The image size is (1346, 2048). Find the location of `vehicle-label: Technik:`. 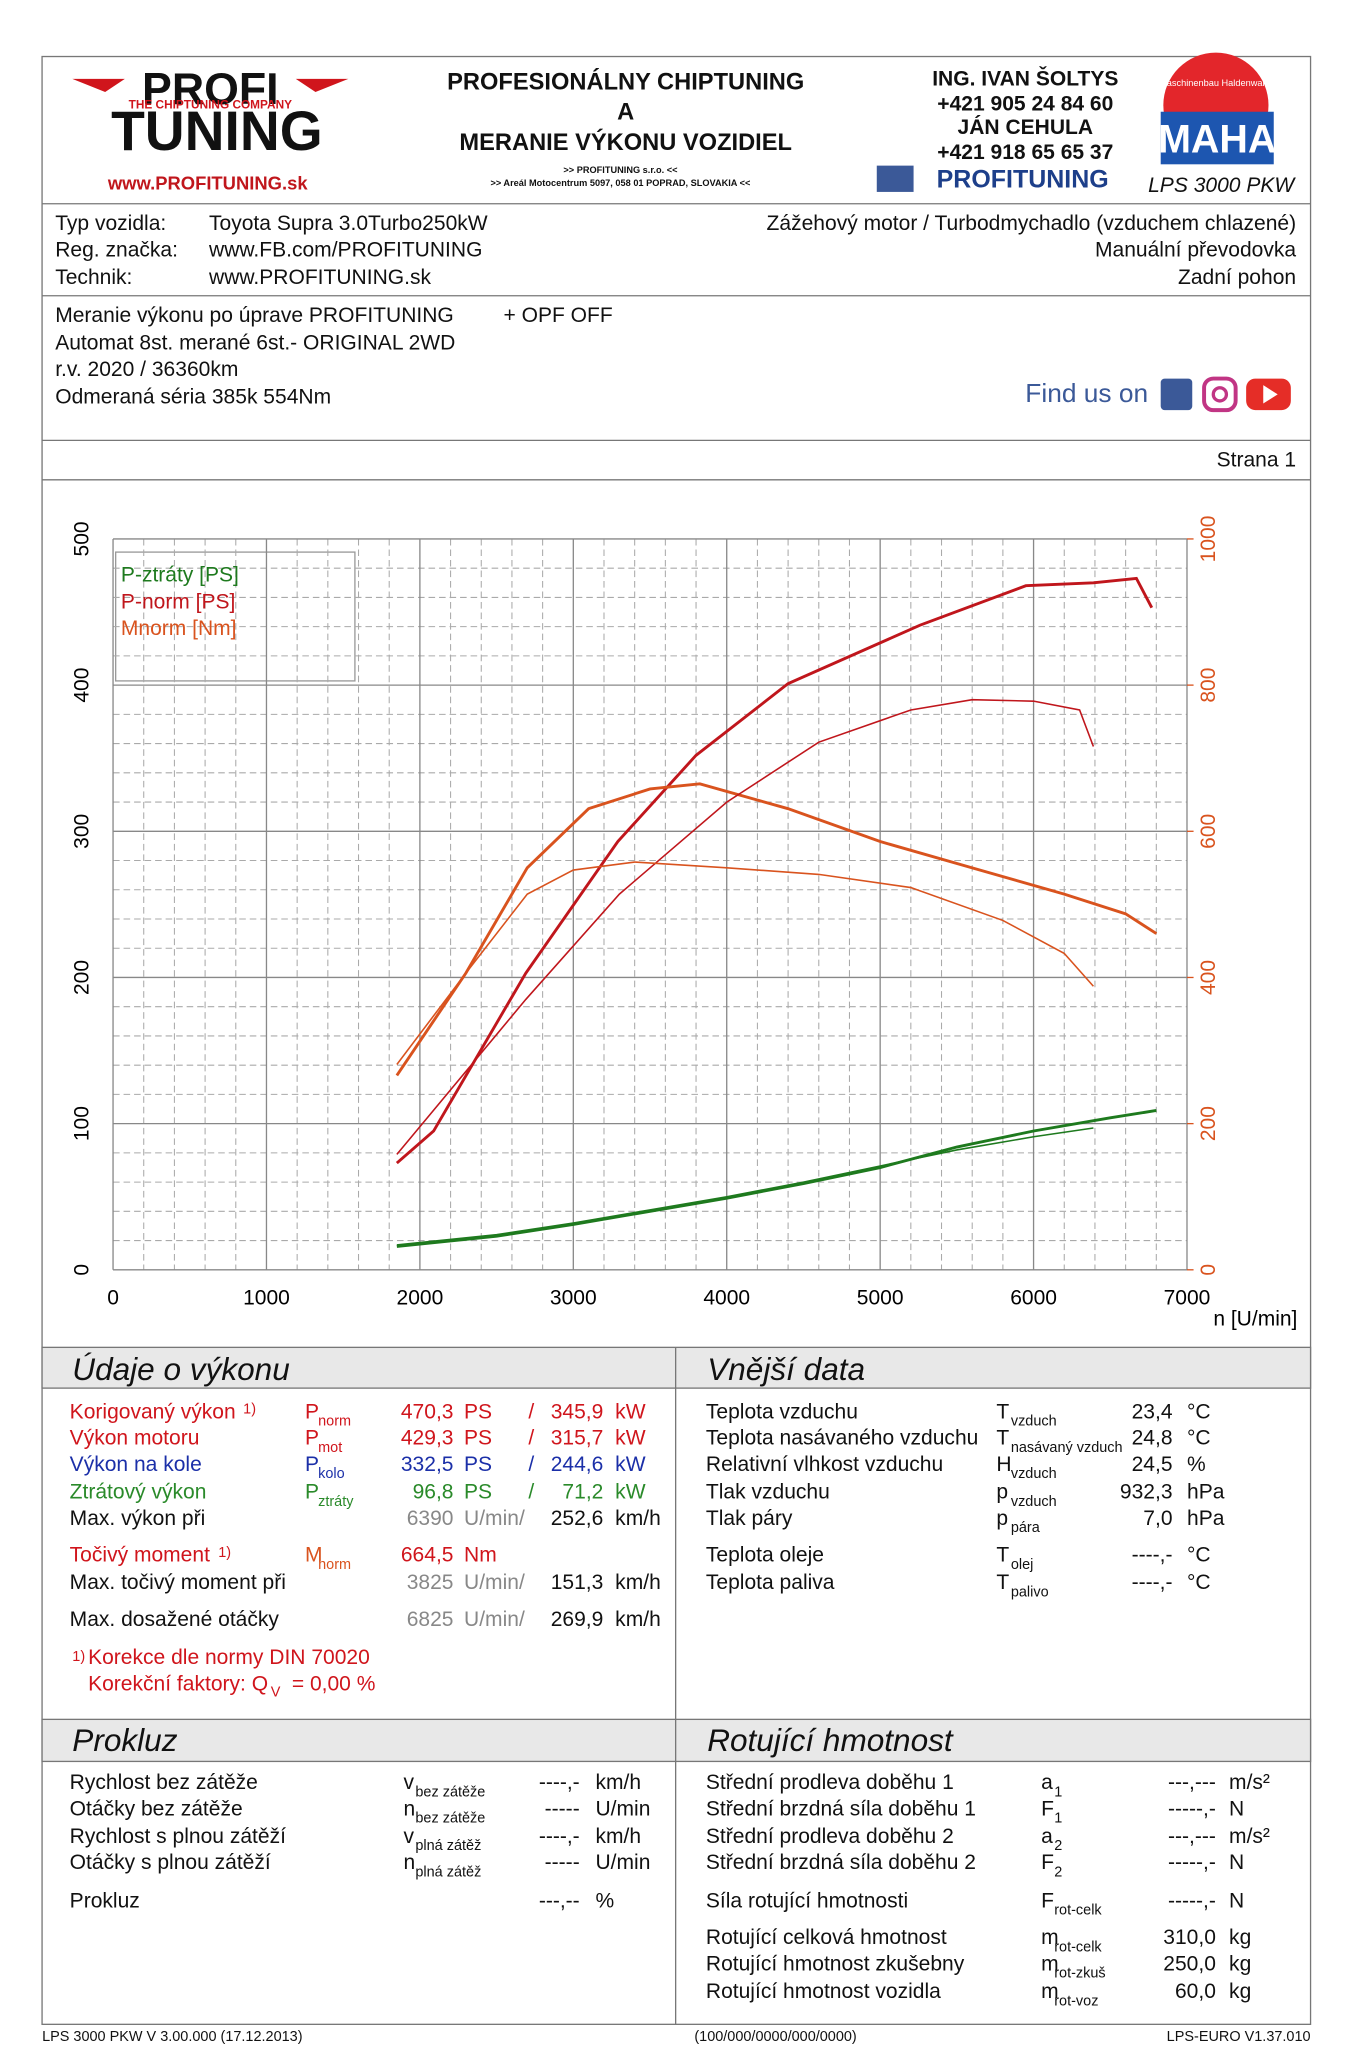

vehicle-label: Technik: is located at coordinates (94, 277).